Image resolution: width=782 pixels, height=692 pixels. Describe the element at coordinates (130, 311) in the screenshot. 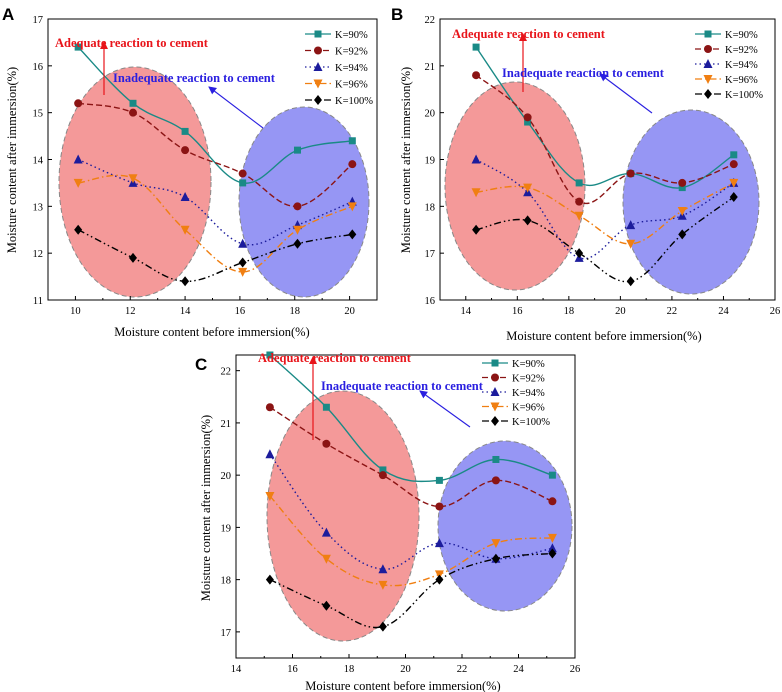

I see `x-tick-label: 12` at that location.